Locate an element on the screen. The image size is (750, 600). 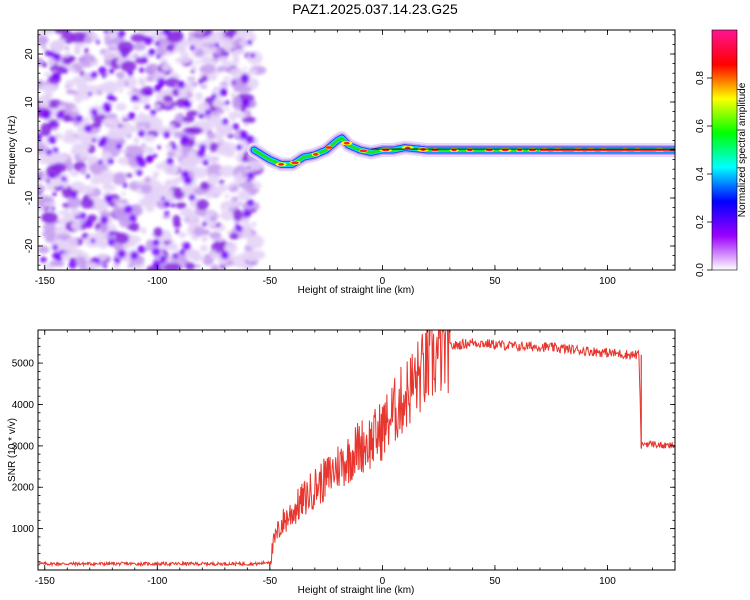
x-tick-label: 0 is located at coordinates (383, 281).